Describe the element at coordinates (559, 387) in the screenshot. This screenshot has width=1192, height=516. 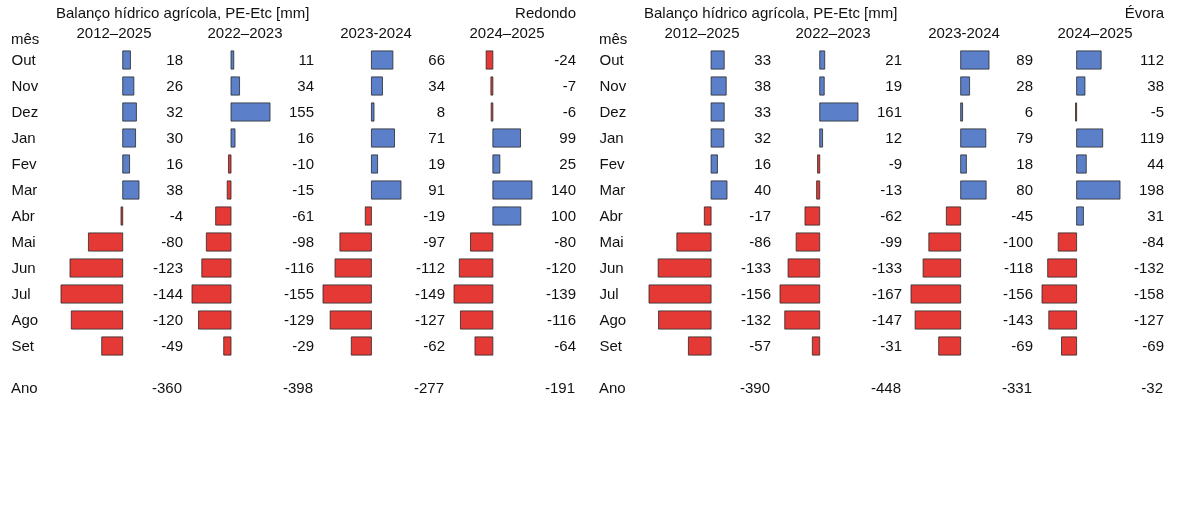
I see `text: -191` at that location.